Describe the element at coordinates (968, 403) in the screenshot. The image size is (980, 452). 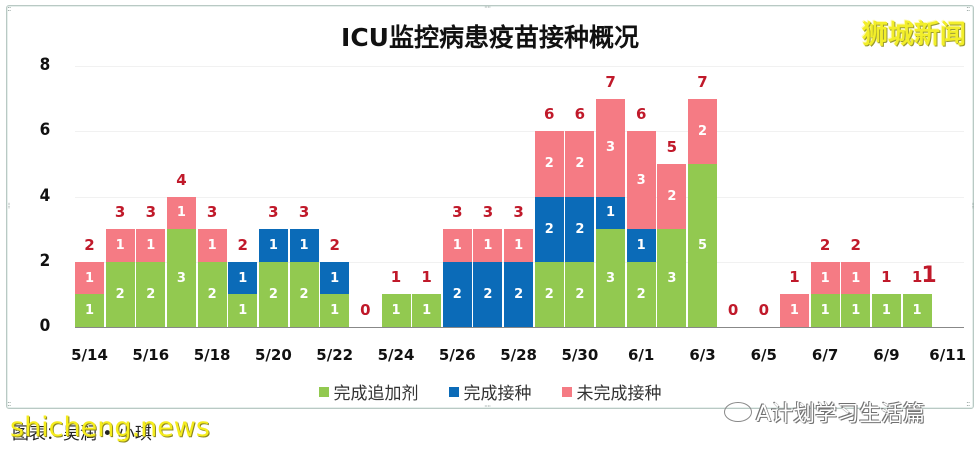
I see `resize-handle-bottom-right: ::` at that location.